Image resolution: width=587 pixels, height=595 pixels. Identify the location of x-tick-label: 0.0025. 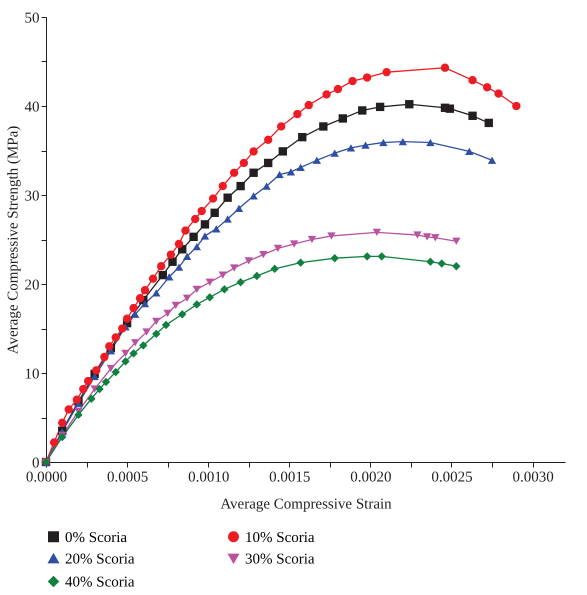
(452, 478).